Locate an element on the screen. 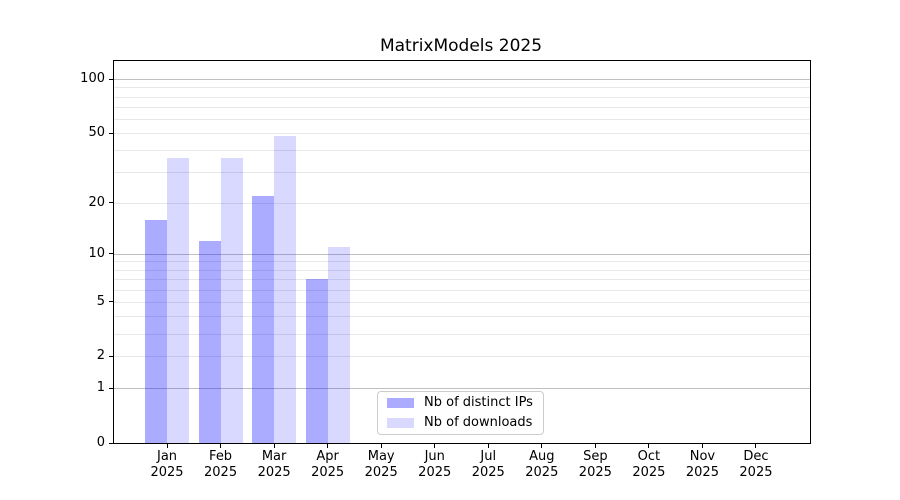 This screenshot has height=500, width=900. bar-downloads-apr is located at coordinates (338, 345).